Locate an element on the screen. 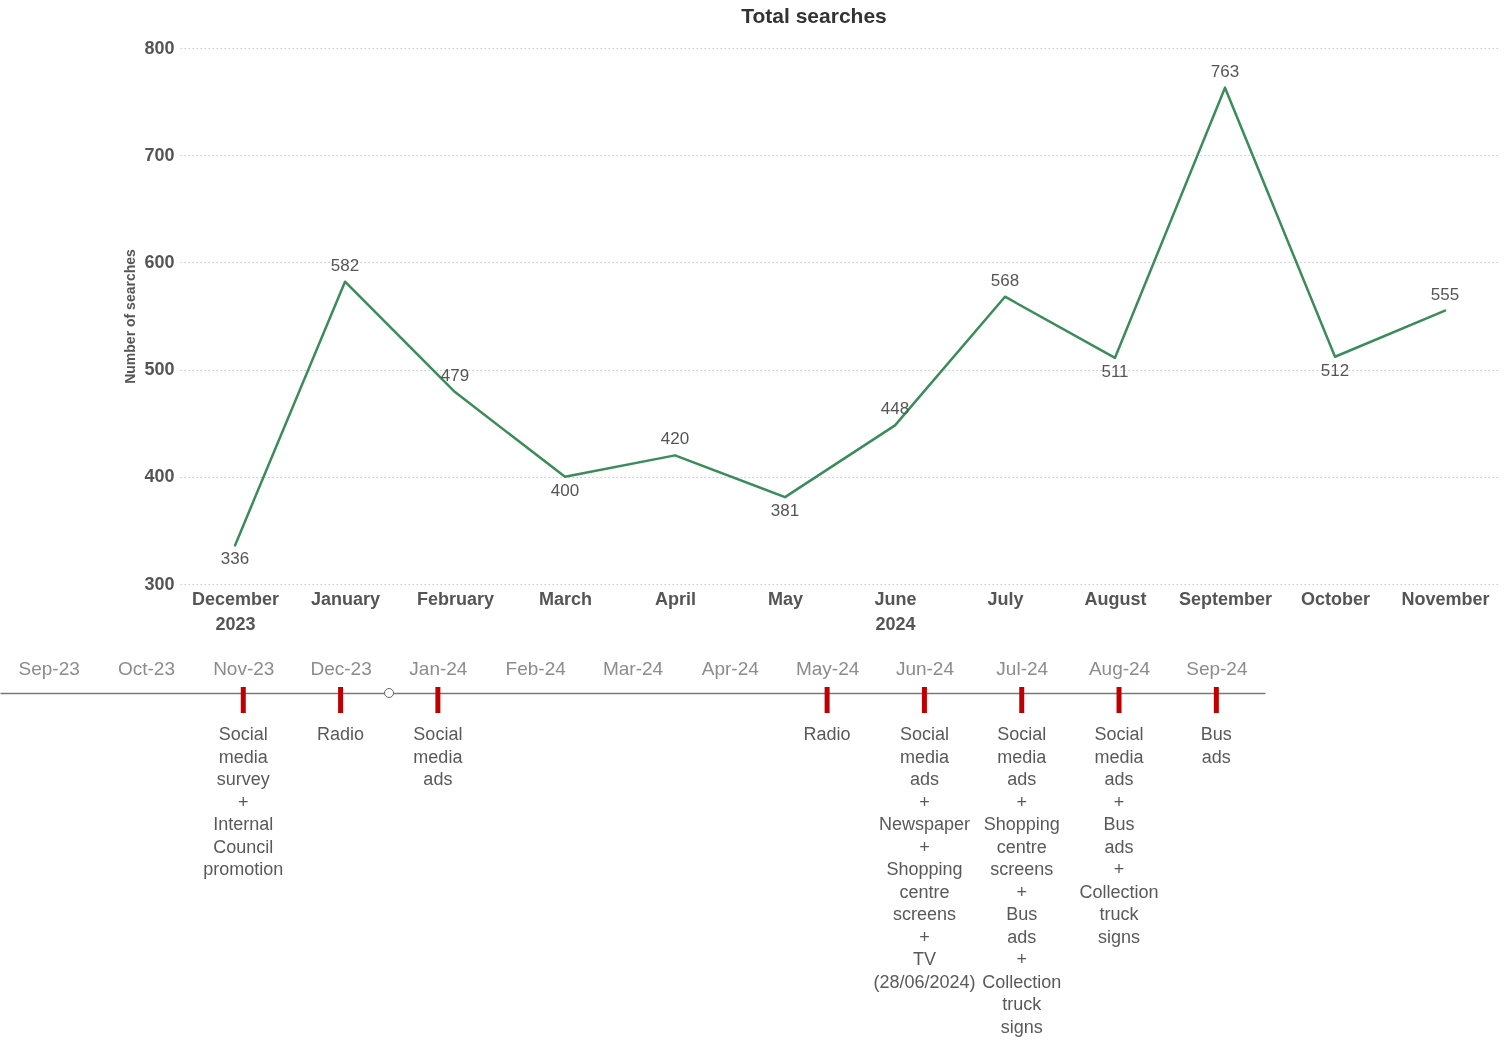 The height and width of the screenshot is (1045, 1506). data-label: 512 is located at coordinates (1335, 370).